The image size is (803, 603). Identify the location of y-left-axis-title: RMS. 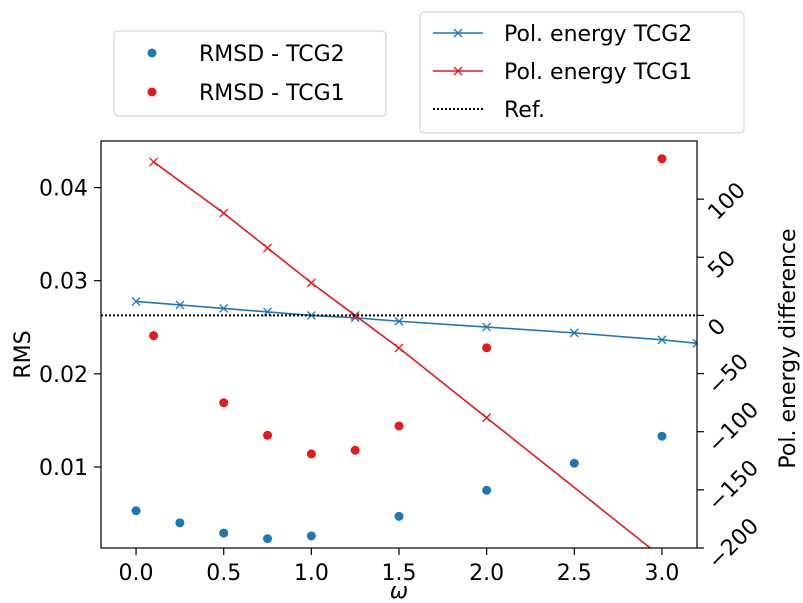
(23, 354).